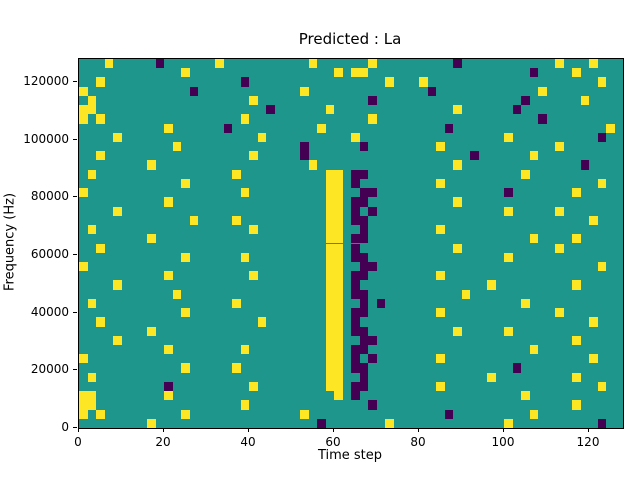  What do you see at coordinates (333, 442) in the screenshot?
I see `x-tick-label: 60` at bounding box center [333, 442].